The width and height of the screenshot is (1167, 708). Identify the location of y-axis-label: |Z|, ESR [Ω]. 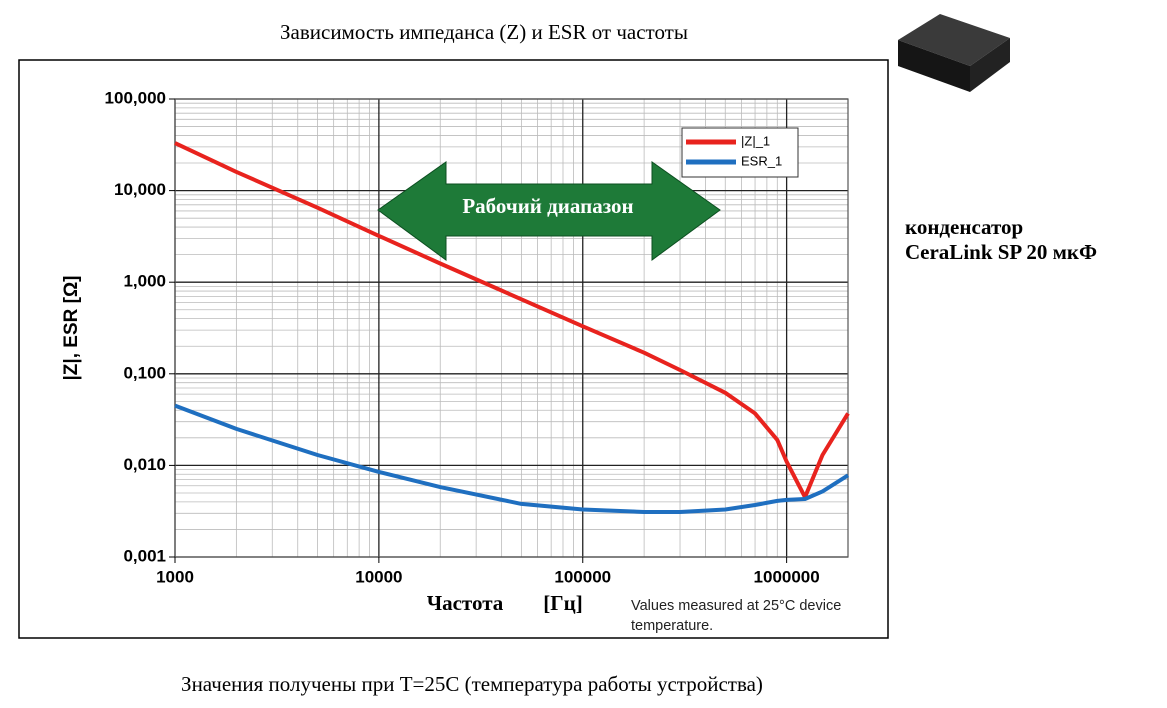
(71, 327).